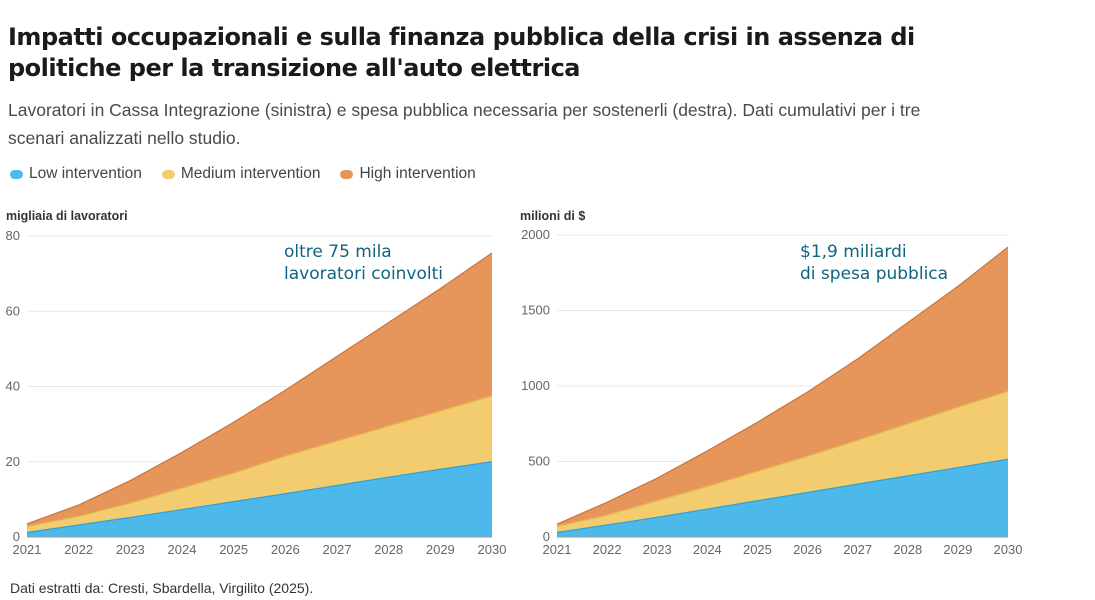 This screenshot has width=1095, height=600. I want to click on y-unit-label: milioni di $, so click(553, 216).